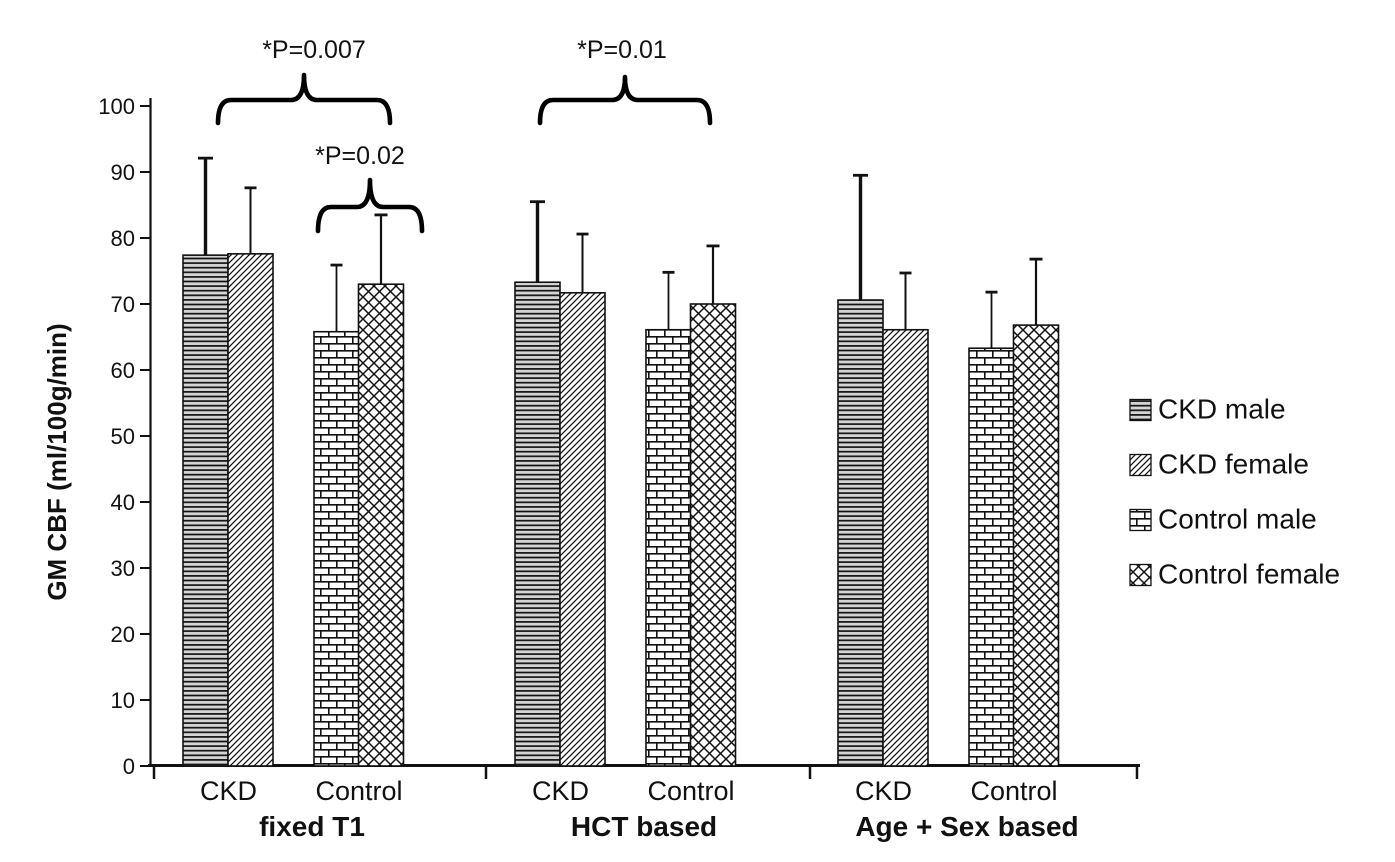  Describe the element at coordinates (123, 436) in the screenshot. I see `y-tick-label: 50` at that location.